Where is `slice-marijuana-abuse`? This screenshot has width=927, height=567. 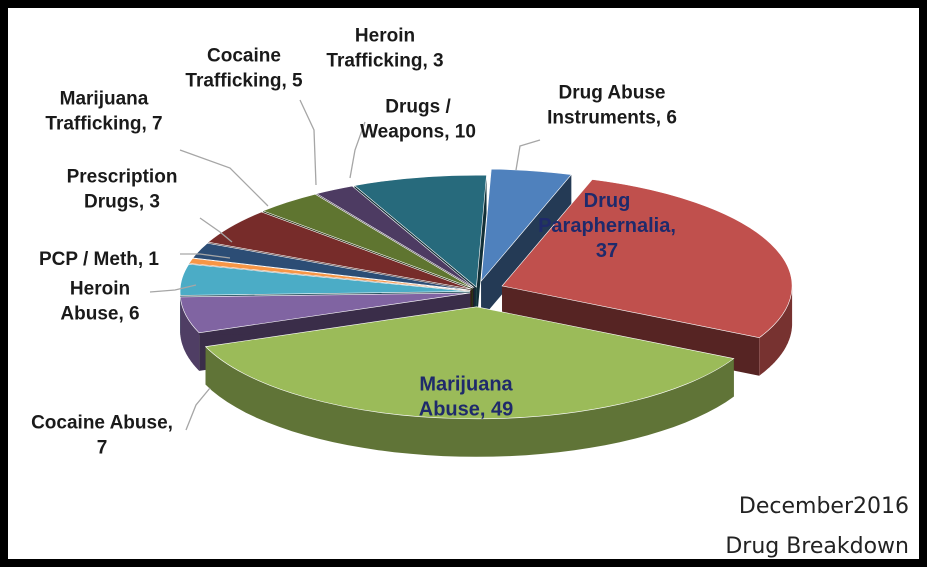 slice-marijuana-abuse is located at coordinates (469, 363).